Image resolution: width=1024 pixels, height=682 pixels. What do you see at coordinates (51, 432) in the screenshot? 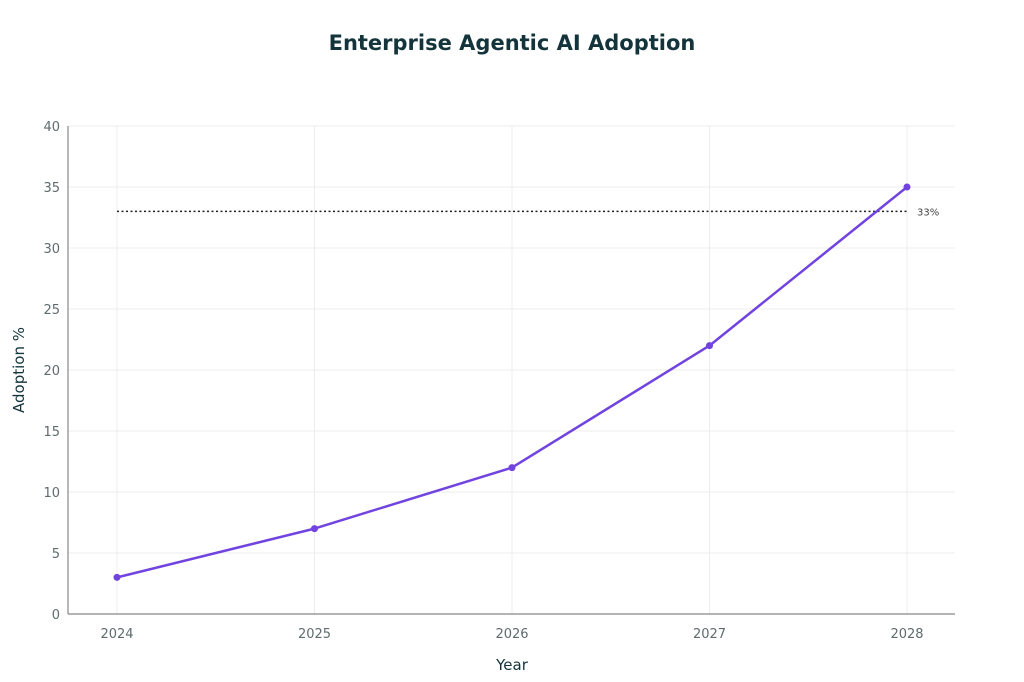
I see `y-tick-label: 15` at bounding box center [51, 432].